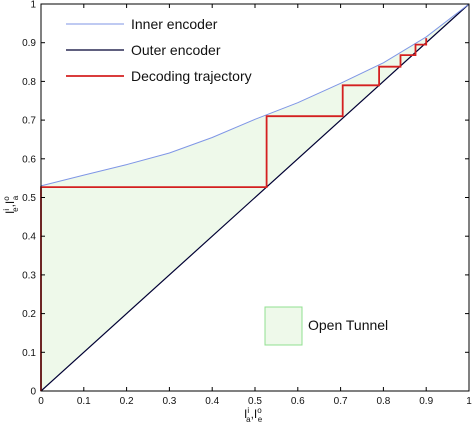  I want to click on legend-label-decoding-trajectory: Decoding trajectory, so click(191, 76).